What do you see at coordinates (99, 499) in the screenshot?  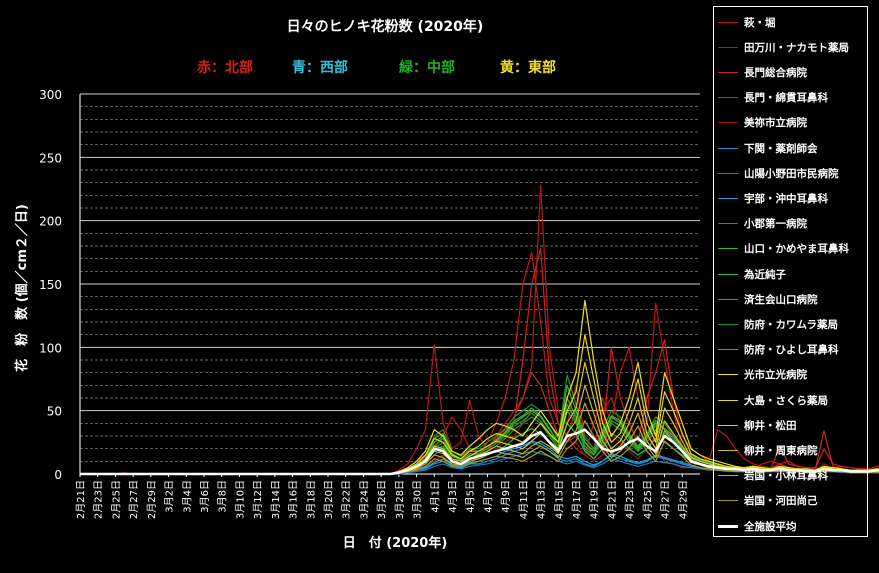 I see `x-tick-label: 2月23日` at bounding box center [99, 499].